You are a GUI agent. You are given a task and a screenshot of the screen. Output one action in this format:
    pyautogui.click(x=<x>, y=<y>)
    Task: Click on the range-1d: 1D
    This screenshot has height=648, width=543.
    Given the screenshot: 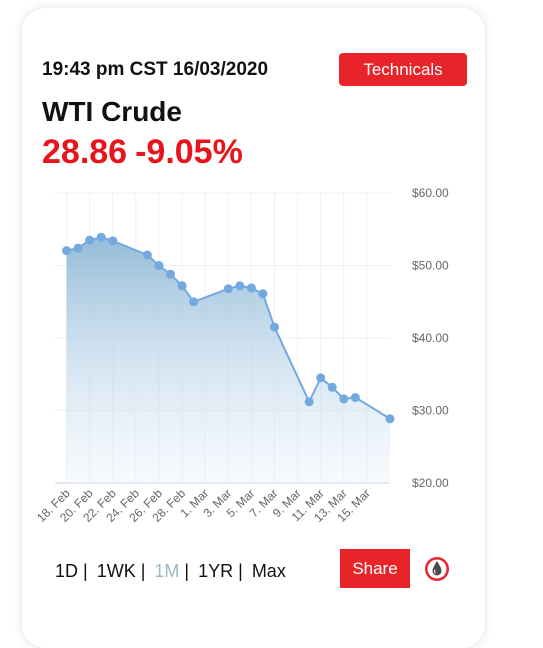 What is the action you would take?
    pyautogui.click(x=67, y=571)
    